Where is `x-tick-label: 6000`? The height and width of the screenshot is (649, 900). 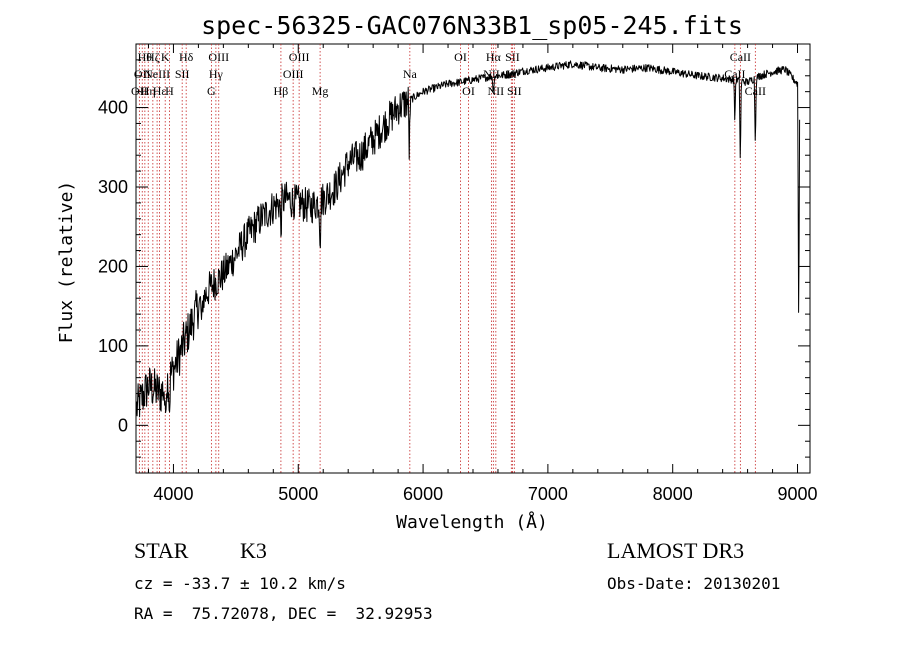
x-tick-label: 6000 is located at coordinates (423, 494).